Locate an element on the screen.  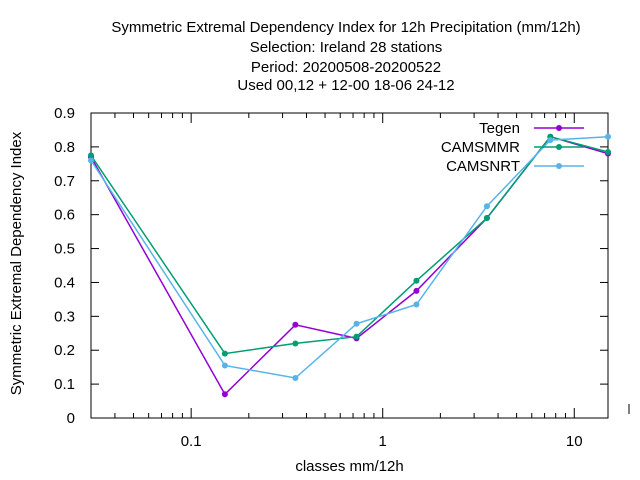
y-tick-label: 0.2 is located at coordinates (64, 350).